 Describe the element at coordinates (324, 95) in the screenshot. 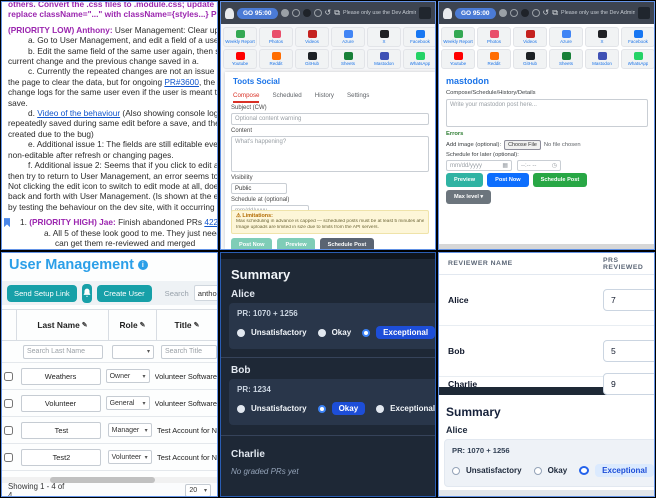

I see `tab-history: History` at that location.